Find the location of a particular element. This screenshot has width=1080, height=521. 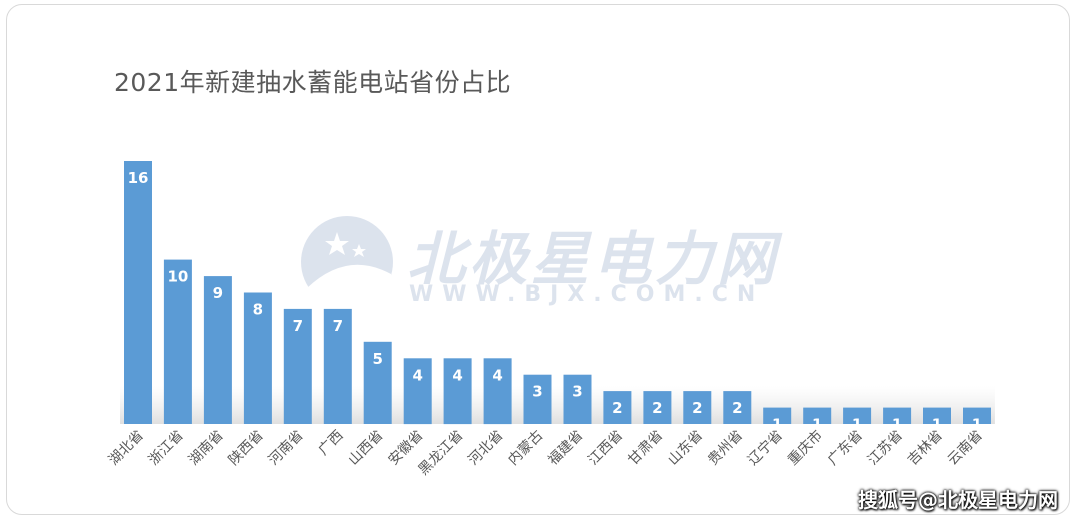

category-label: 广东省 is located at coordinates (845, 448).